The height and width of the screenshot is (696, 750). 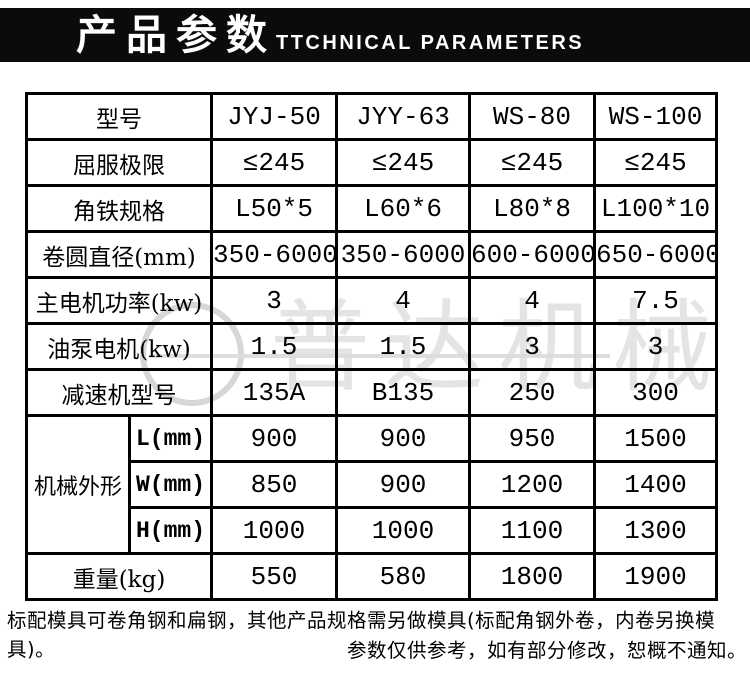 I want to click on cell: 850, so click(x=274, y=484).